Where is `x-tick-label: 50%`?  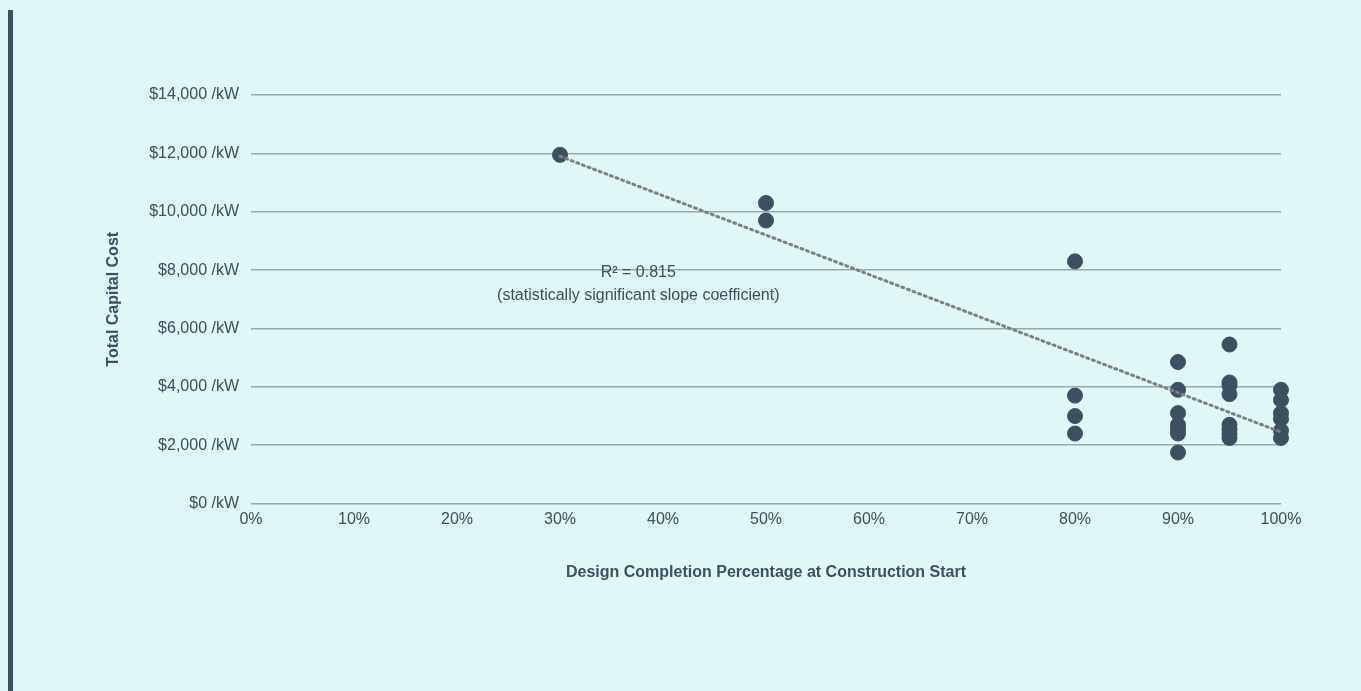 x-tick-label: 50% is located at coordinates (766, 518).